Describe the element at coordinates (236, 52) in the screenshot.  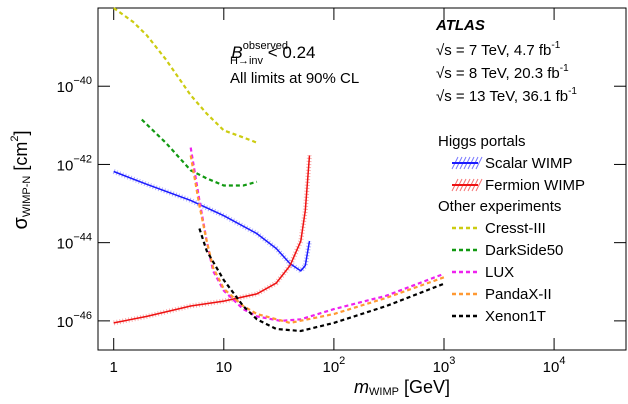
I see `branching-label-part: B` at that location.